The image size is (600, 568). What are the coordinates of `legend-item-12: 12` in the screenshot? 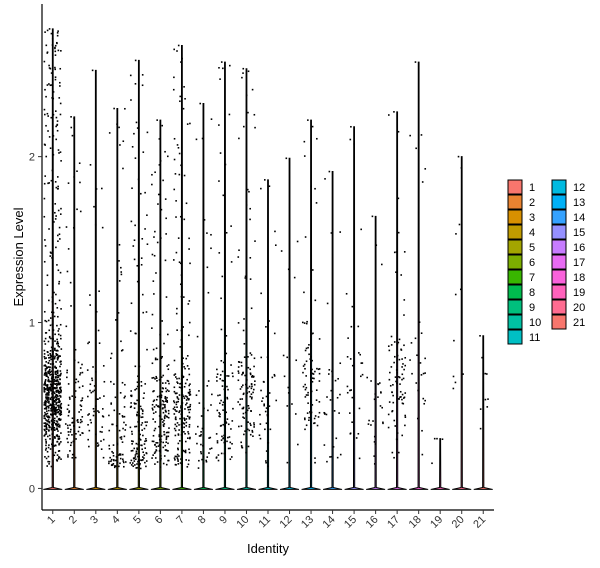 It's located at (568, 187).